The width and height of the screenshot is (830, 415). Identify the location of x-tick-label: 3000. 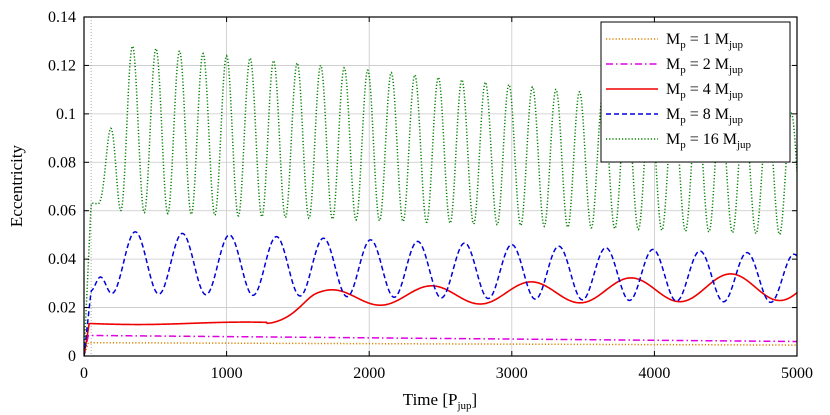
(512, 373).